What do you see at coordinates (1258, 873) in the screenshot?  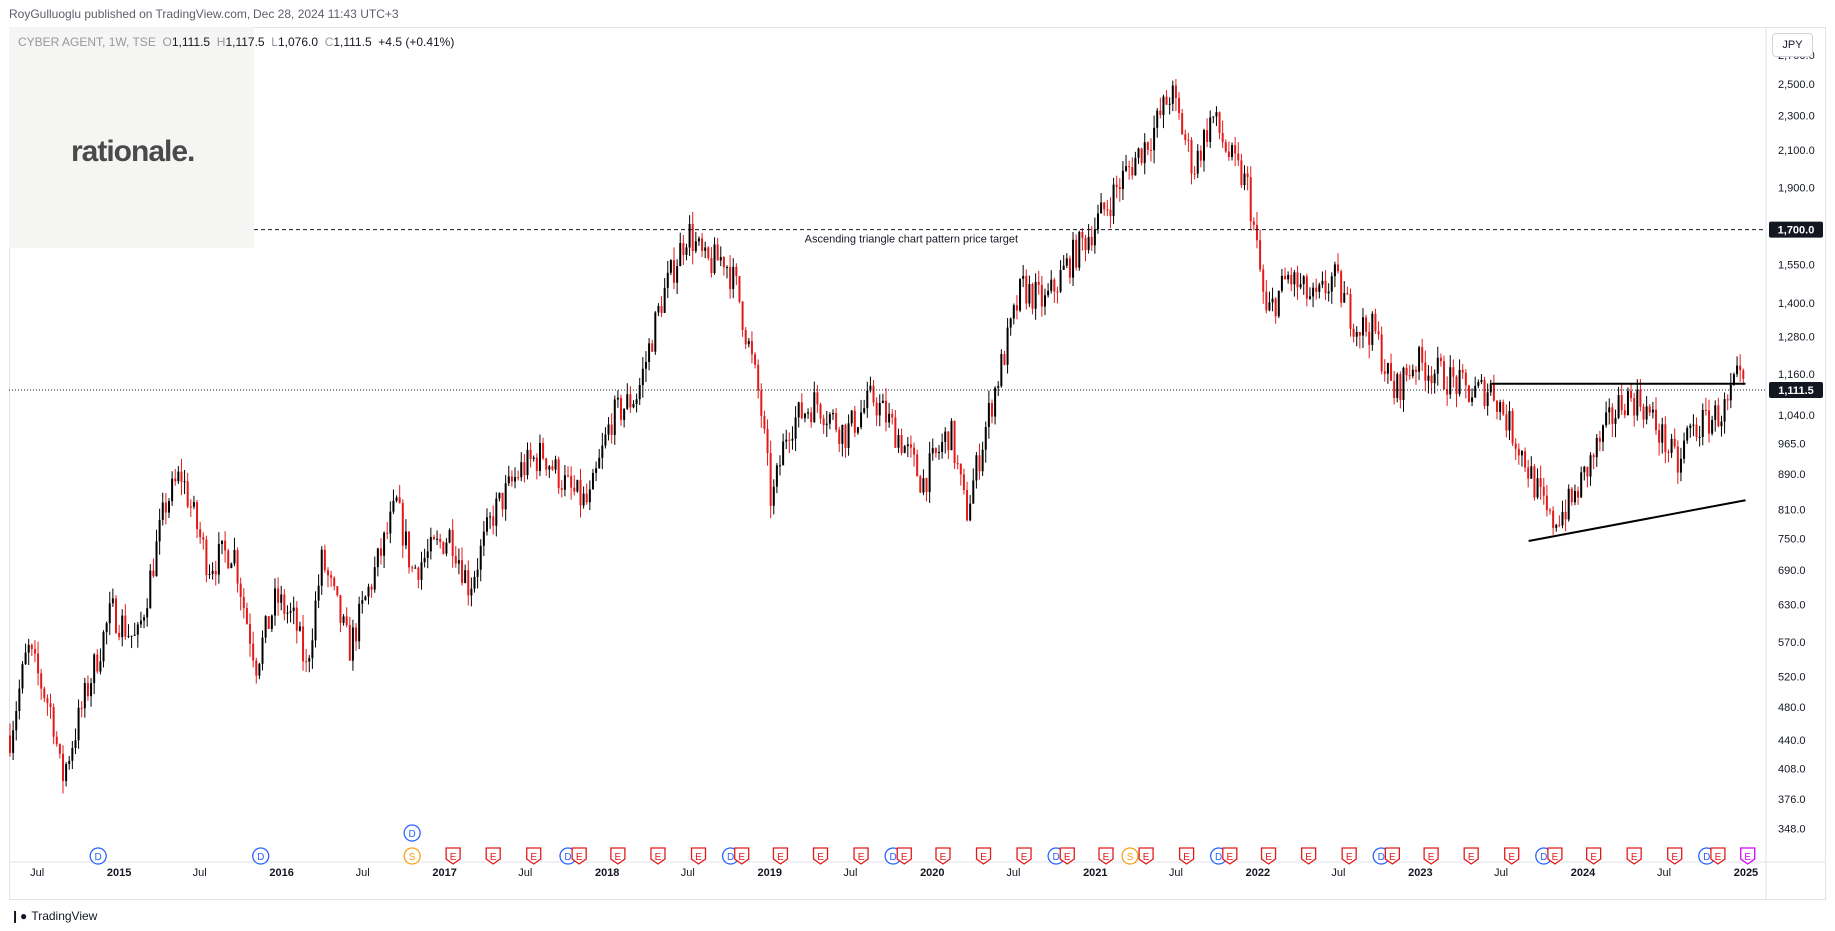 I see `x-tick-label: 2022` at bounding box center [1258, 873].